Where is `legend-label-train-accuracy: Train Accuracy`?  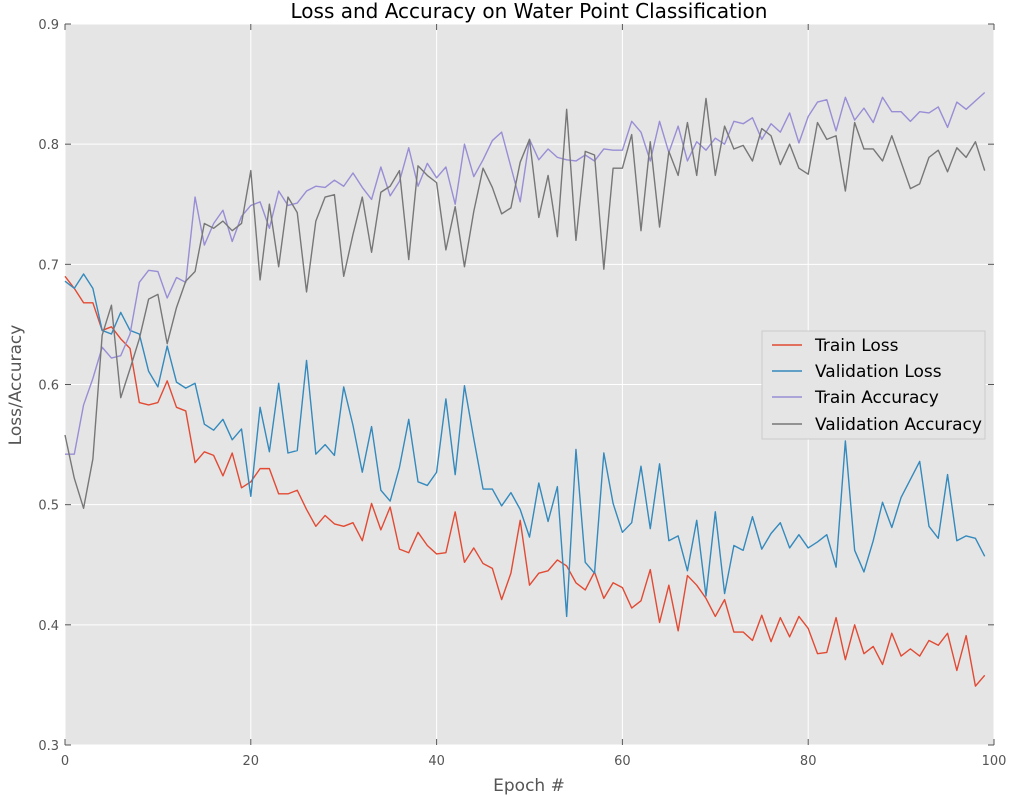
legend-label-train-accuracy: Train Accuracy is located at coordinates (876, 398).